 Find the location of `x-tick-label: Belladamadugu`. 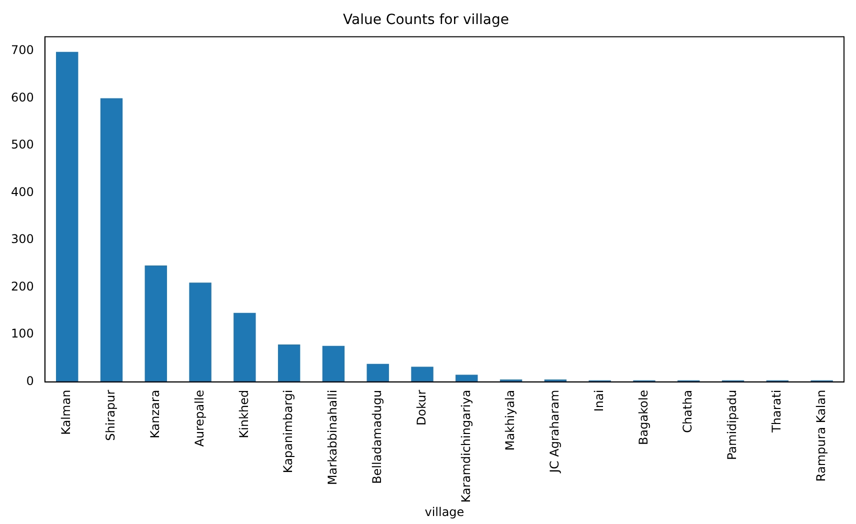

x-tick-label: Belladamadugu is located at coordinates (377, 437).